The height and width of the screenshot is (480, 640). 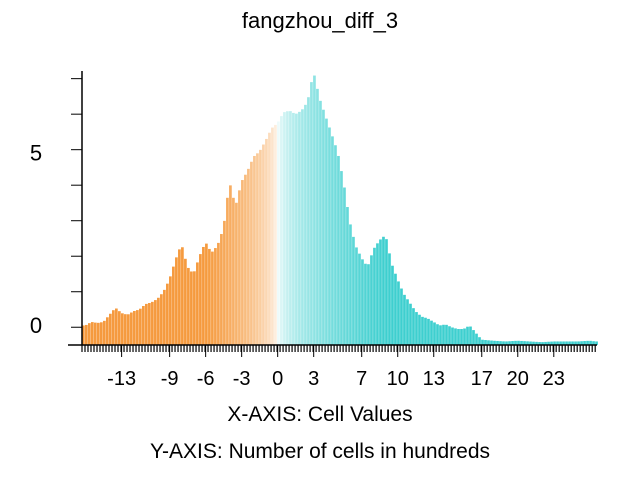 I want to click on x-tick-label: 7, so click(x=361, y=379).